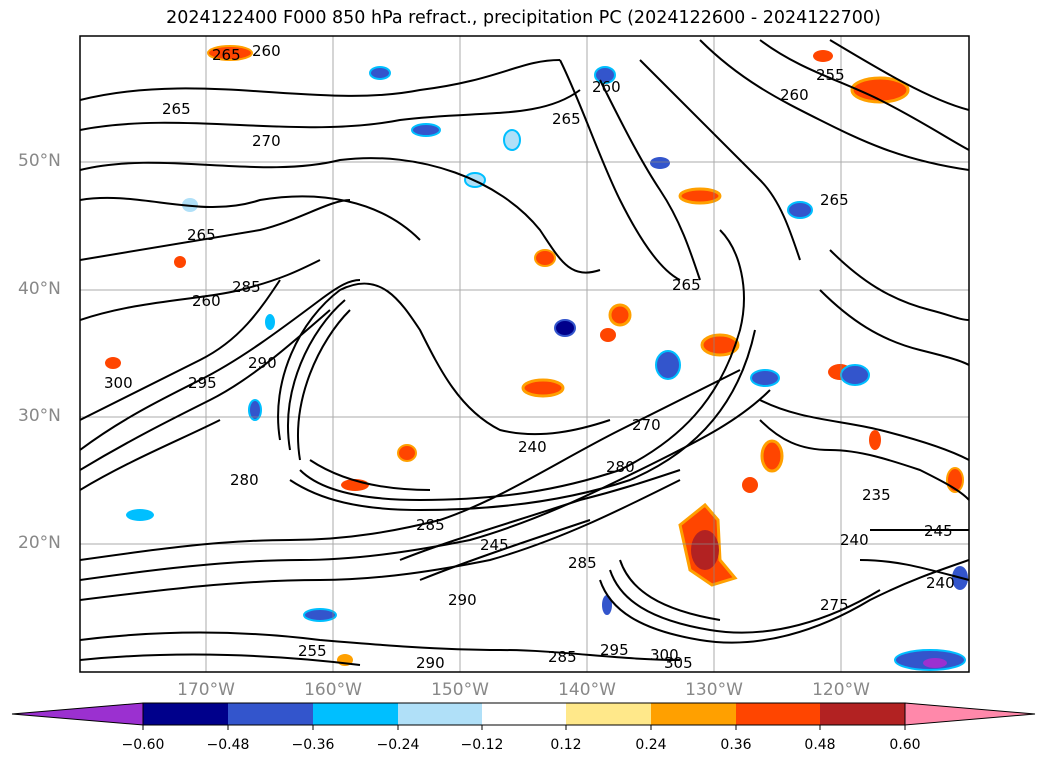  I want to click on colorbar-tick-label: −0.36, so click(313, 745).